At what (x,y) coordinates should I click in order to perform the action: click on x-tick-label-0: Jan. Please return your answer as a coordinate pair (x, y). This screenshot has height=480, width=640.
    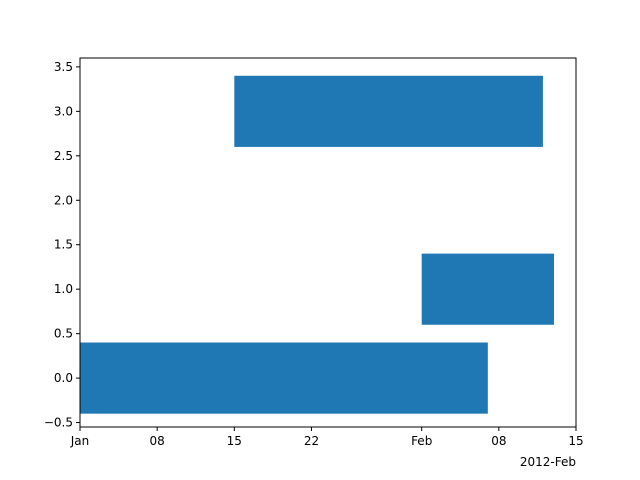
    Looking at the image, I should click on (80, 441).